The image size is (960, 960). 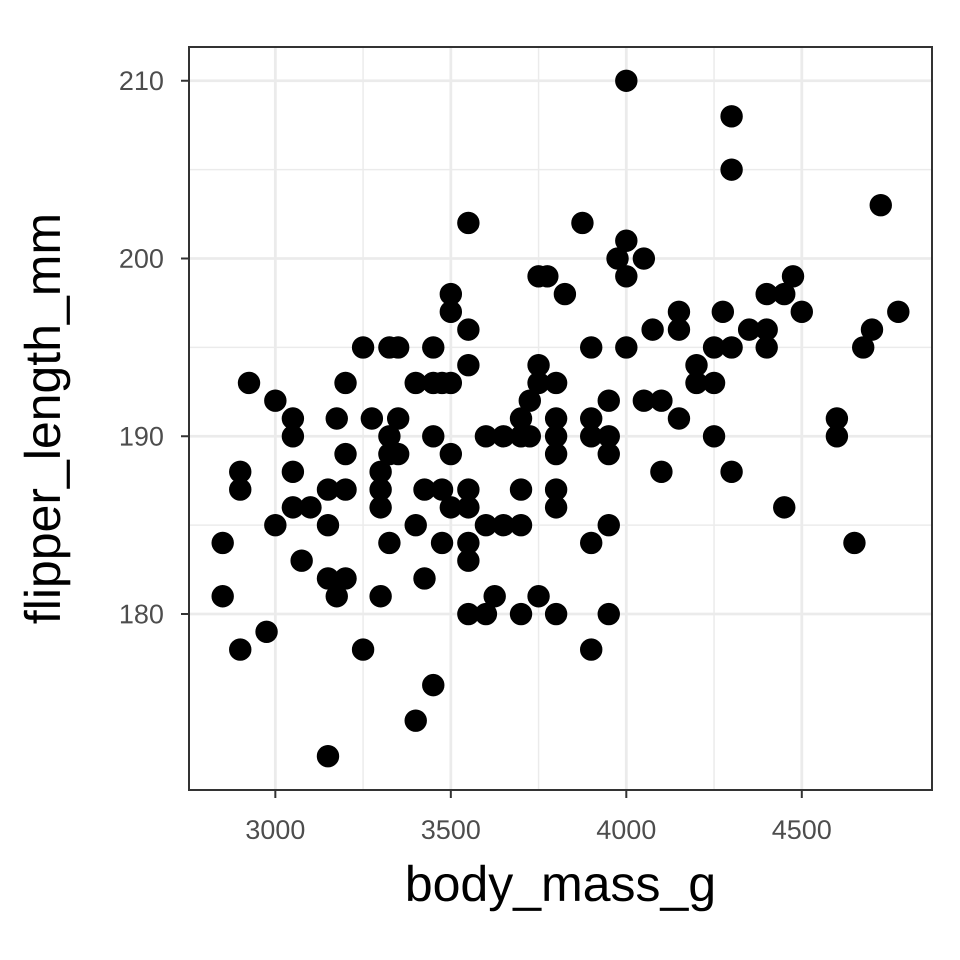 What do you see at coordinates (141, 614) in the screenshot?
I see `y-tick-label: 180` at bounding box center [141, 614].